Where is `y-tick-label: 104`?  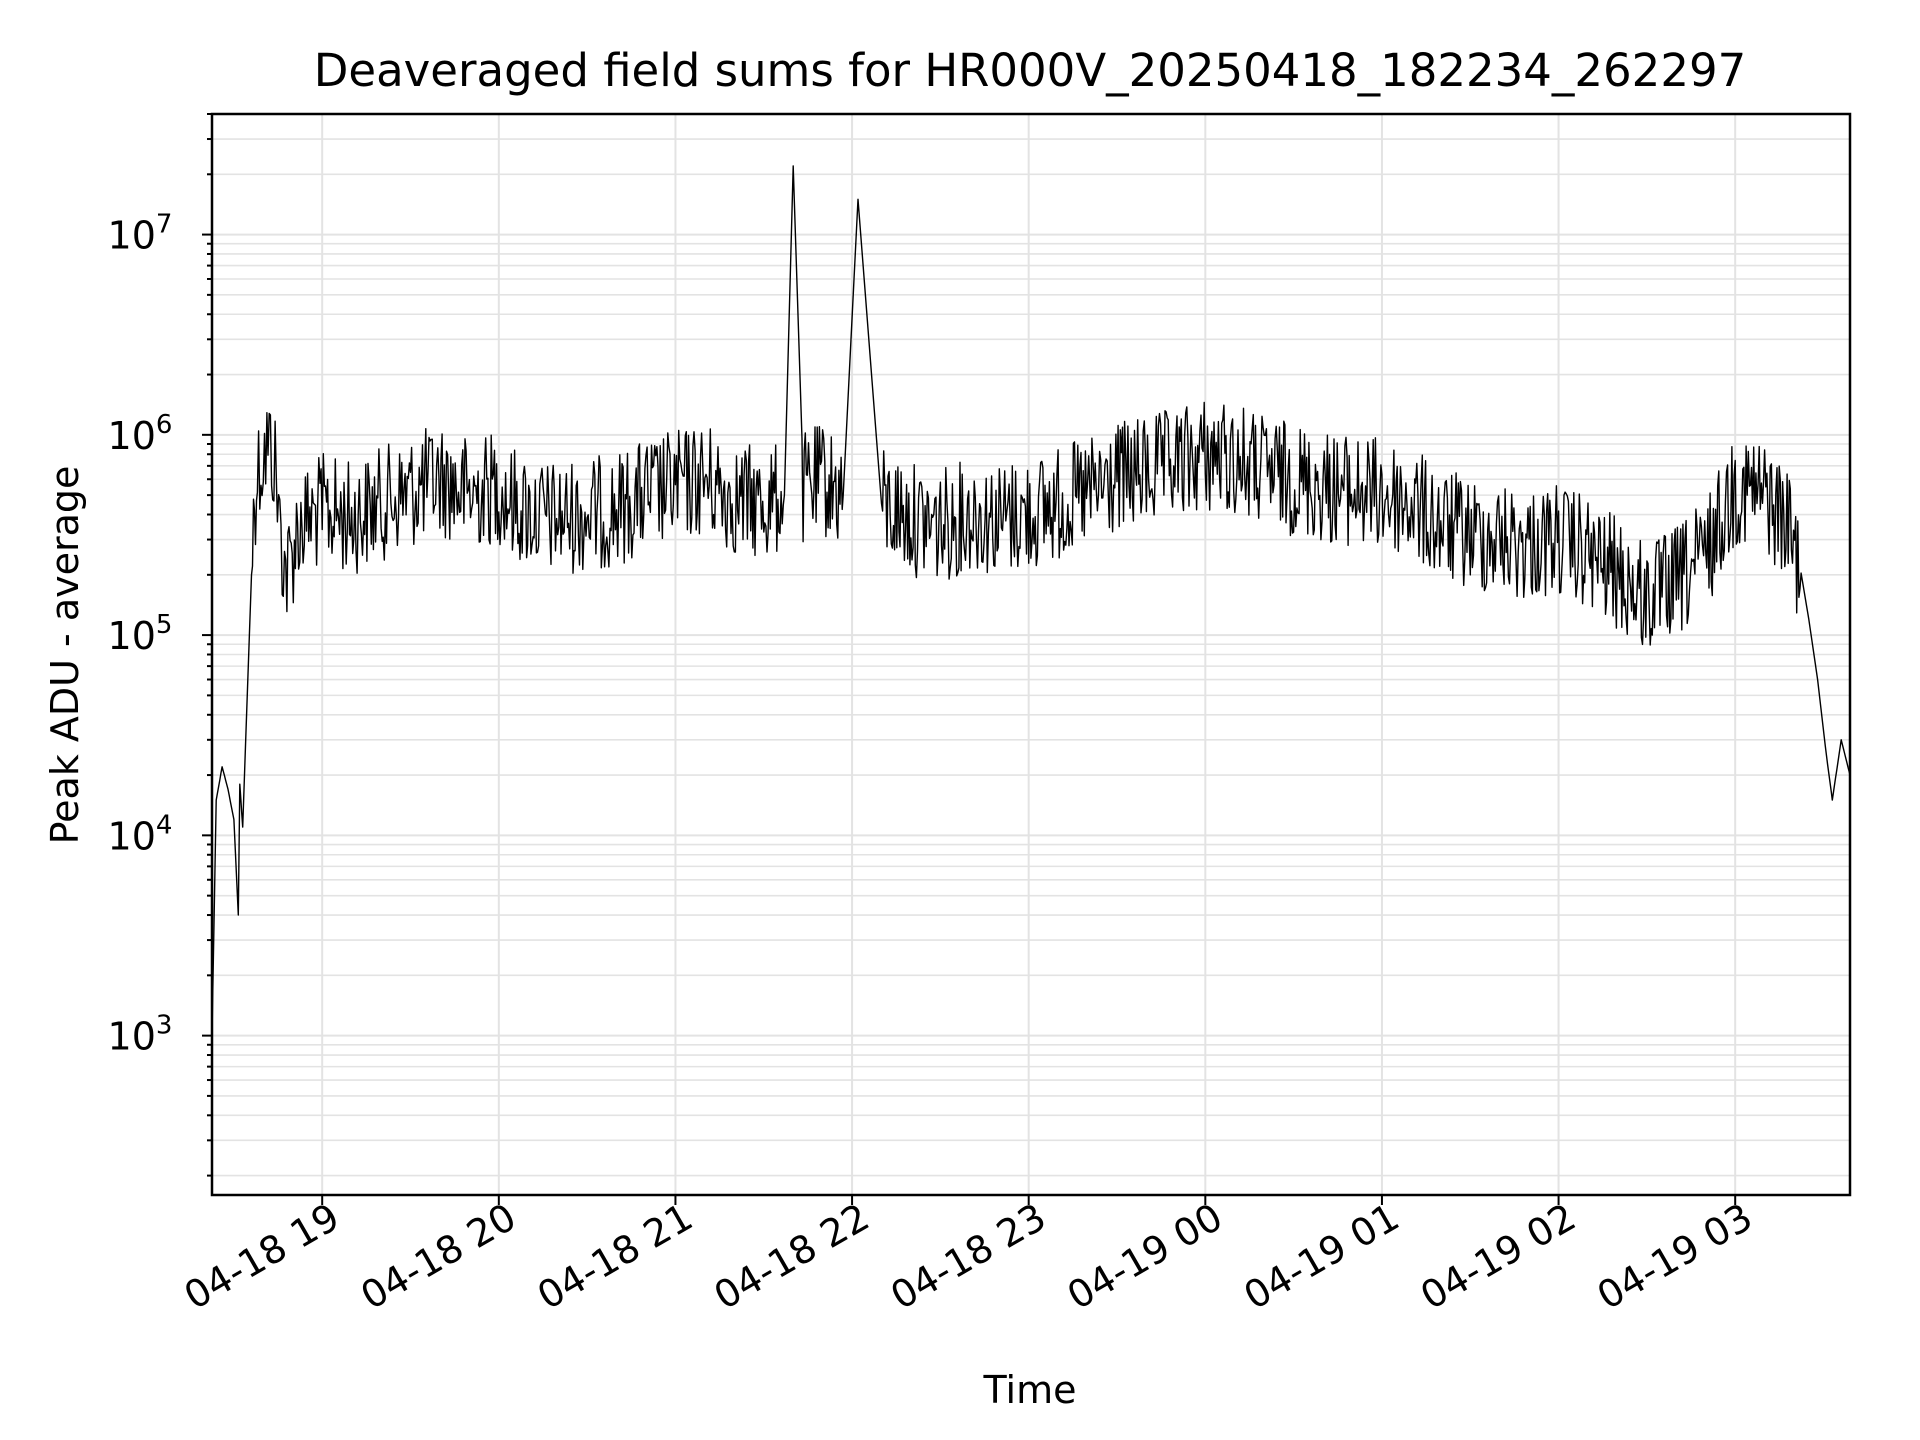
y-tick-label: 104 is located at coordinates (140, 834).